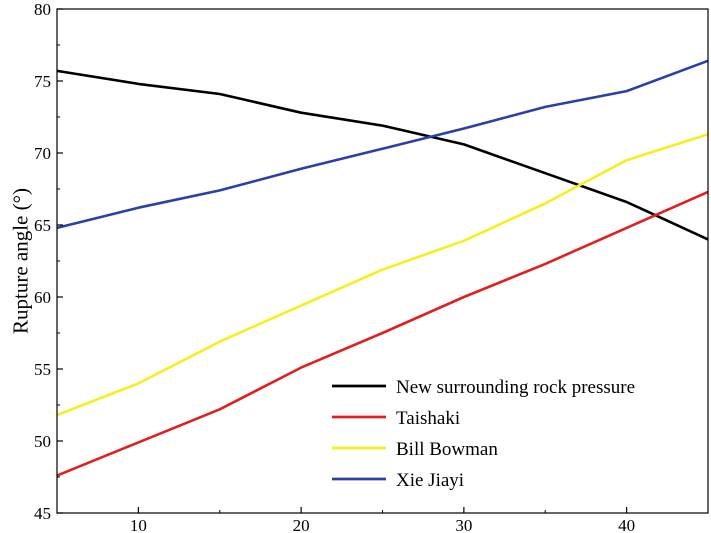 The image size is (711, 533). Describe the element at coordinates (42, 81) in the screenshot. I see `y-tick-label: 75` at that location.